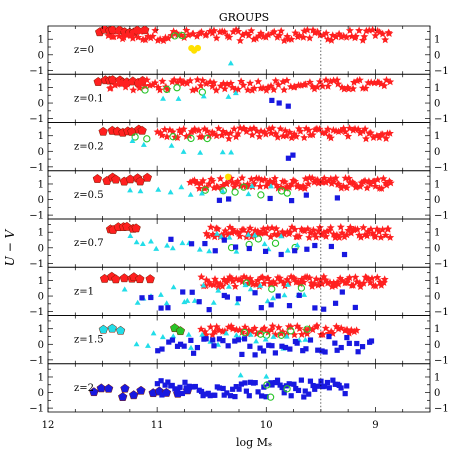 The image size is (463, 463). I want to click on panel: −1 −1 0 0 1 1 z=0.5, so click(239, 196).